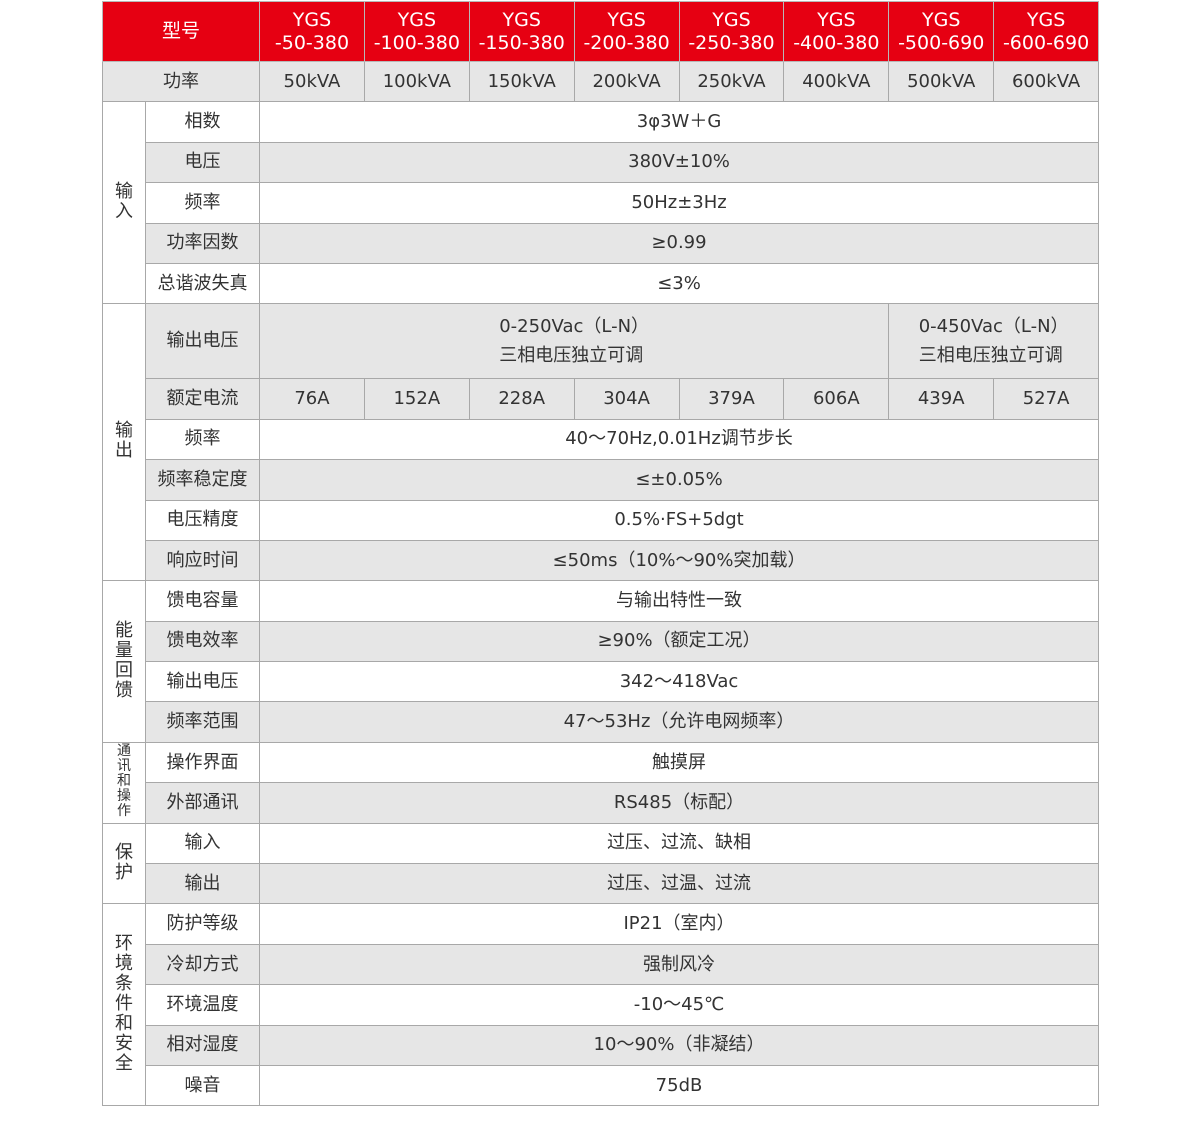 This screenshot has height=1129, width=1200. I want to click on row-value: 50Hz±3Hz, so click(679, 203).